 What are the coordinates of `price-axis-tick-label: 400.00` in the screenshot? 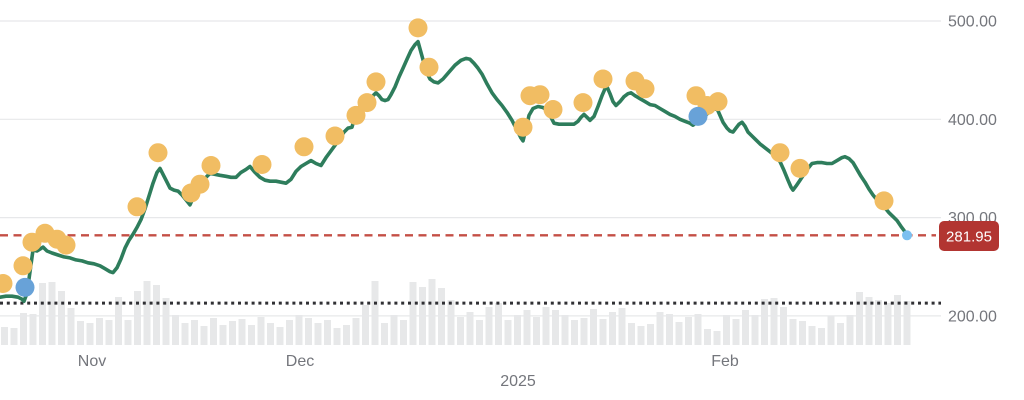 It's located at (972, 120).